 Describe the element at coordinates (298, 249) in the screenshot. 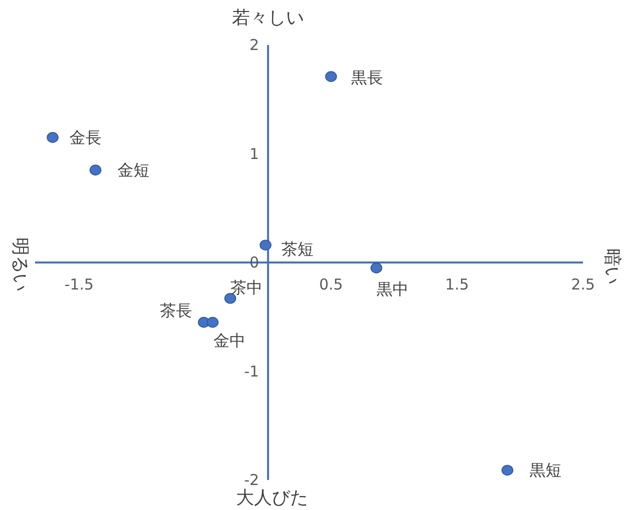

I see `annotation: 茶短` at that location.